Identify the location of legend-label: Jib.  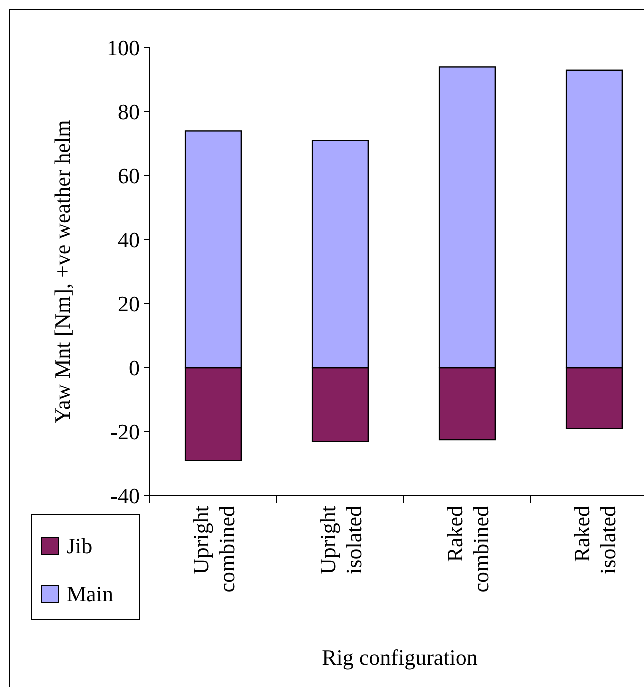
(80, 546).